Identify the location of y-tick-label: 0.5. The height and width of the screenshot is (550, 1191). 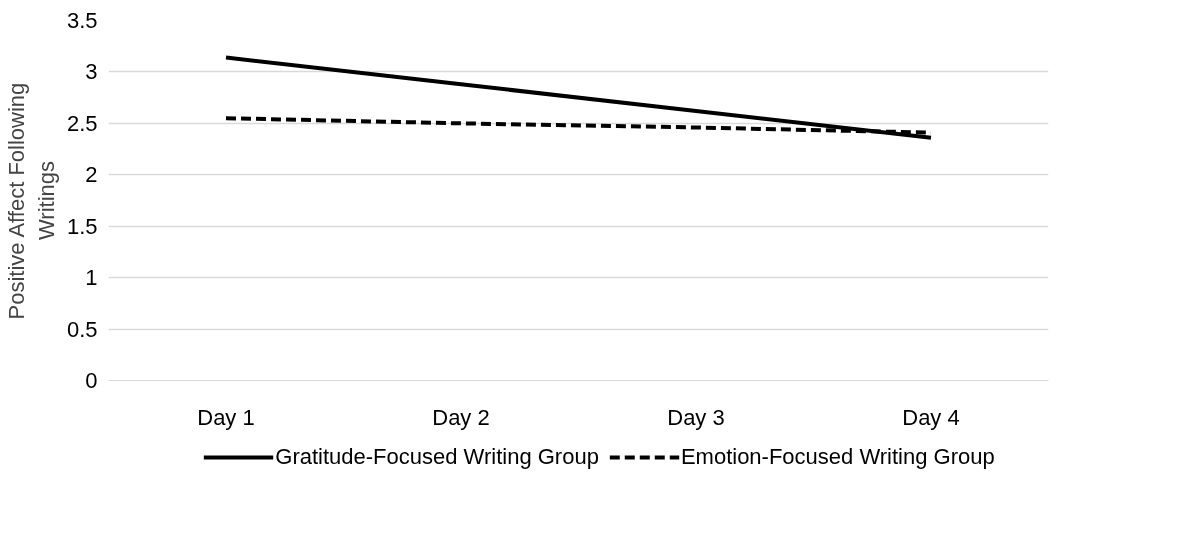
(82, 329).